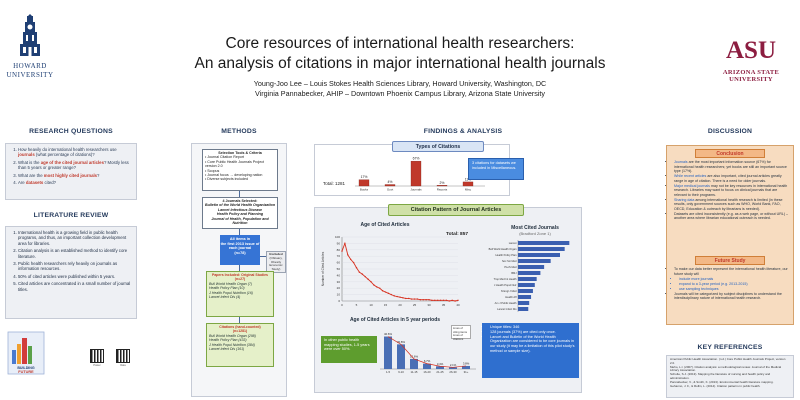  Describe the element at coordinates (339, 263) in the screenshot. I see `age-y-tick: 60` at that location.